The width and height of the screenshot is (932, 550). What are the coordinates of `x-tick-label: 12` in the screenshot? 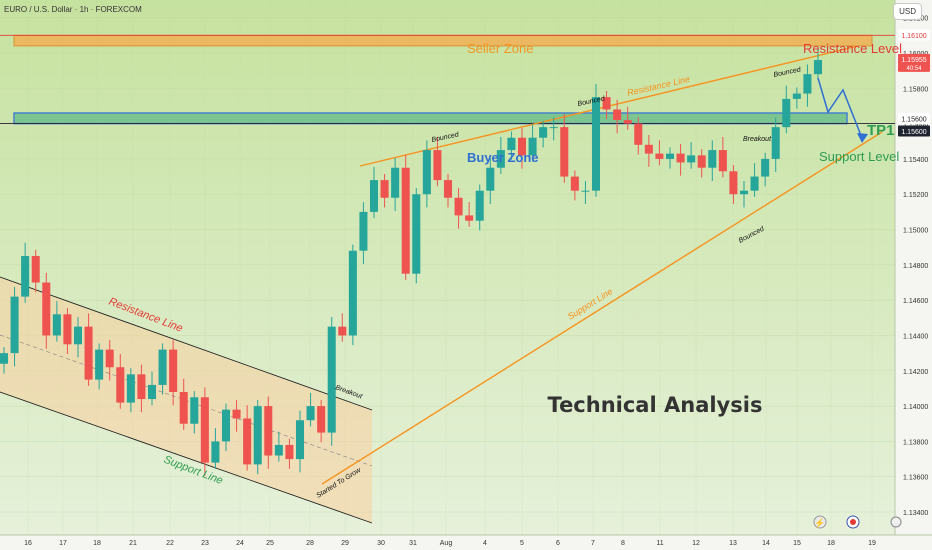 It's located at (696, 543).